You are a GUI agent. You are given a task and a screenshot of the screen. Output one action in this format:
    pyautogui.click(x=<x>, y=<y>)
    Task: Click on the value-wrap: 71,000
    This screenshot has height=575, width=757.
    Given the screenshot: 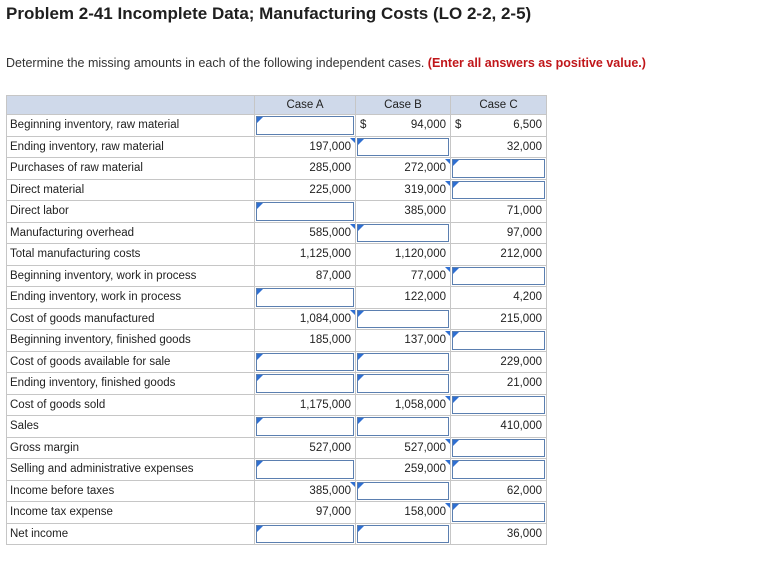 What is the action you would take?
    pyautogui.click(x=499, y=211)
    